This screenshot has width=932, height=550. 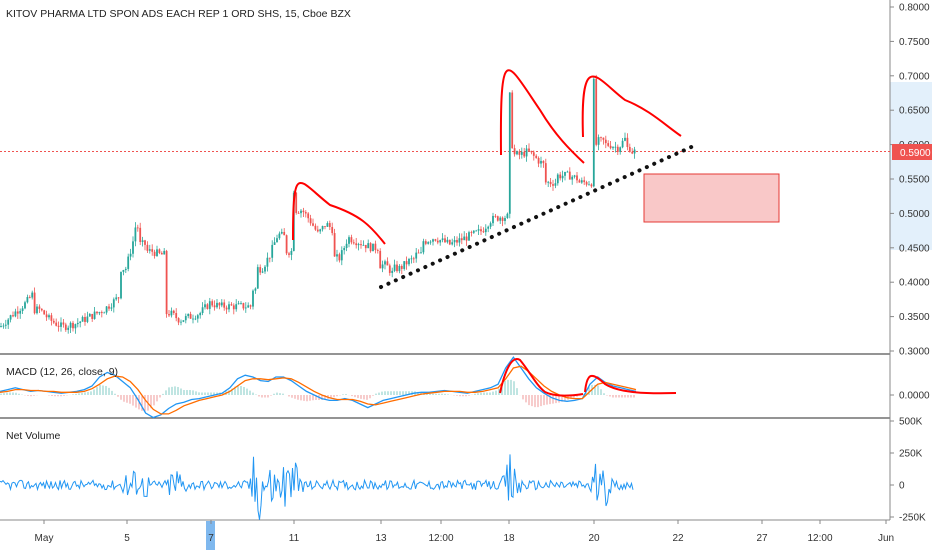 I want to click on support-trendline, so click(x=539, y=215).